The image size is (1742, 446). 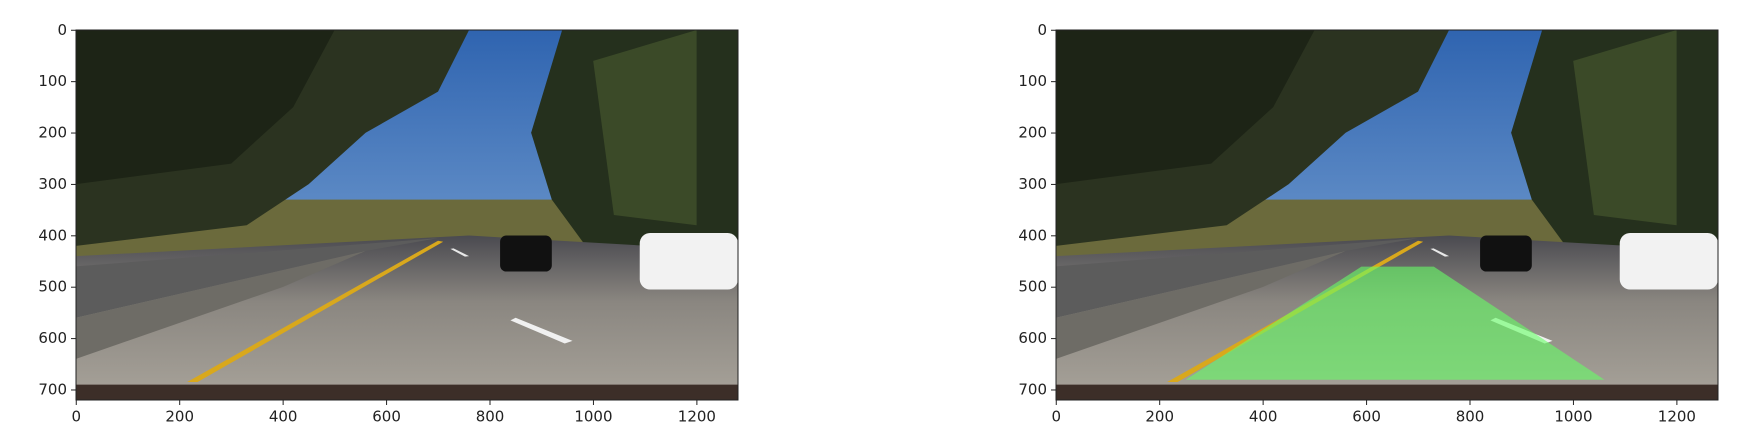 What do you see at coordinates (1395, 323) in the screenshot?
I see `lane-overlay` at bounding box center [1395, 323].